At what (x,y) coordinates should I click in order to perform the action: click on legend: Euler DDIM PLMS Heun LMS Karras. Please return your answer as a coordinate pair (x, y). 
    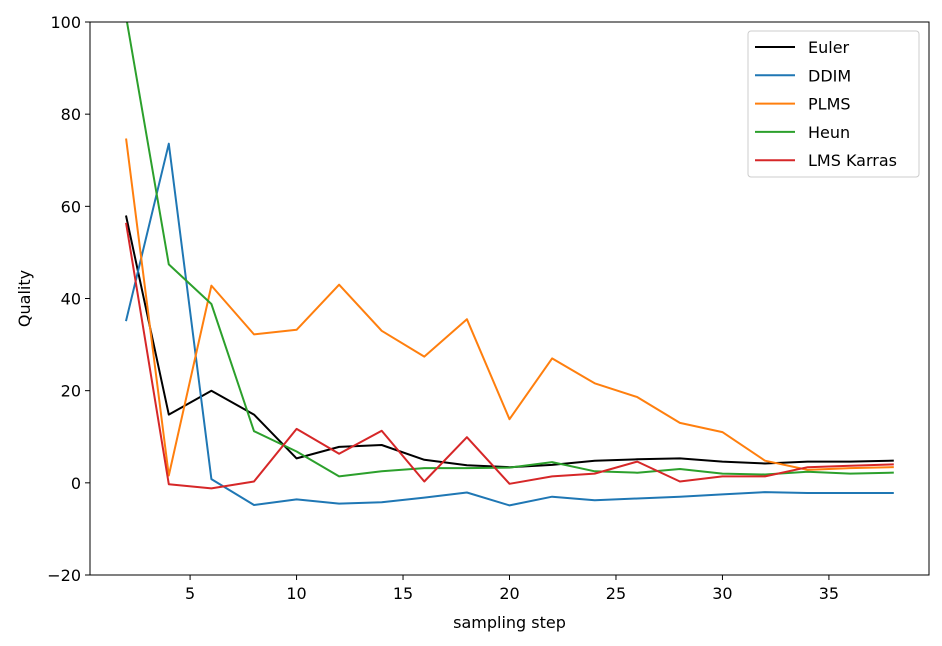
    Looking at the image, I should click on (833, 104).